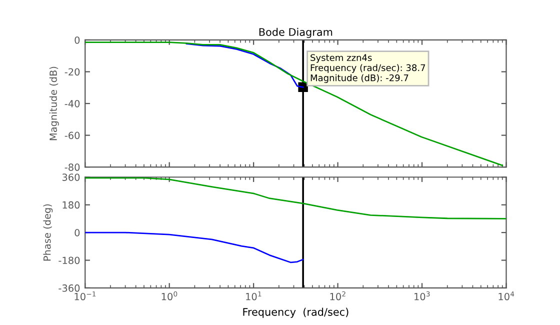  Describe the element at coordinates (295, 33) in the screenshot. I see `chart-title: Bode Diagram` at that location.